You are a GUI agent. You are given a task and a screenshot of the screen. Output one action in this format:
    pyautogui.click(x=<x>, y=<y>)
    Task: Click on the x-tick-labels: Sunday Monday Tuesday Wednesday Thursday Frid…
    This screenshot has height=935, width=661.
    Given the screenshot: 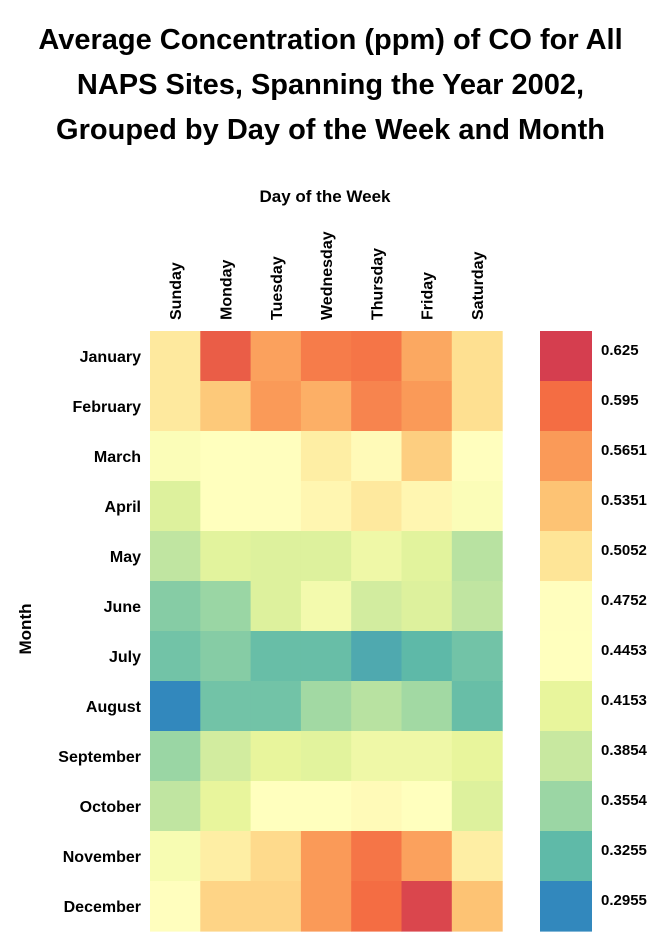 What is the action you would take?
    pyautogui.click(x=327, y=275)
    